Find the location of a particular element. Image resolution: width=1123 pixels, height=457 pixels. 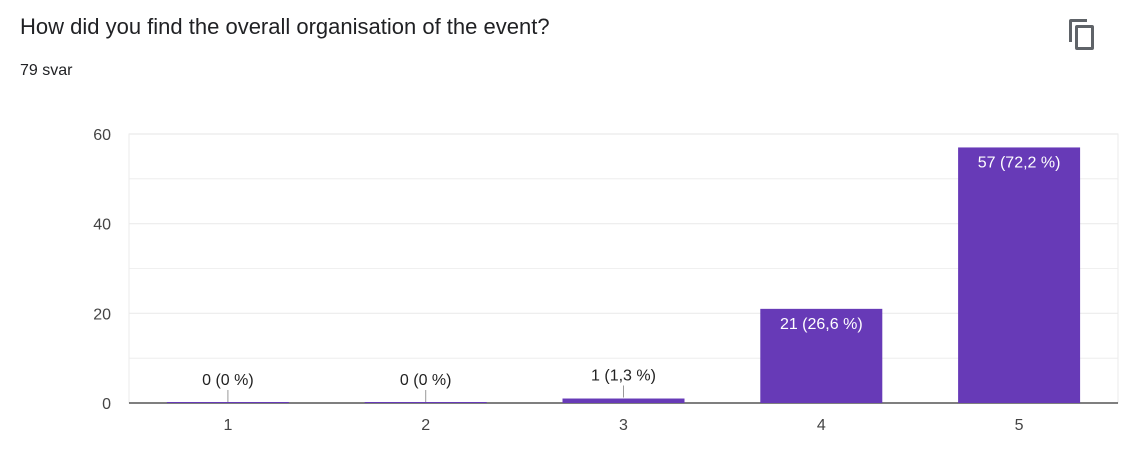

y-tick-label: 40 is located at coordinates (102, 225).